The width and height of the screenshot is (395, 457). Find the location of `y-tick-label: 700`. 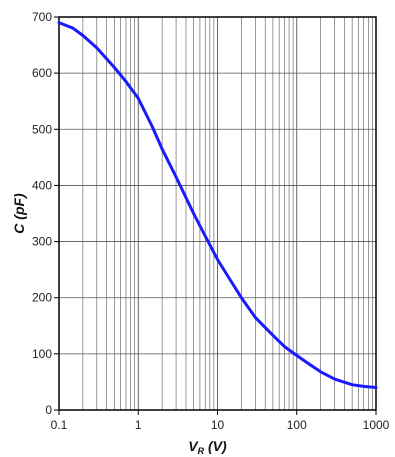

y-tick-label: 700 is located at coordinates (42, 17).